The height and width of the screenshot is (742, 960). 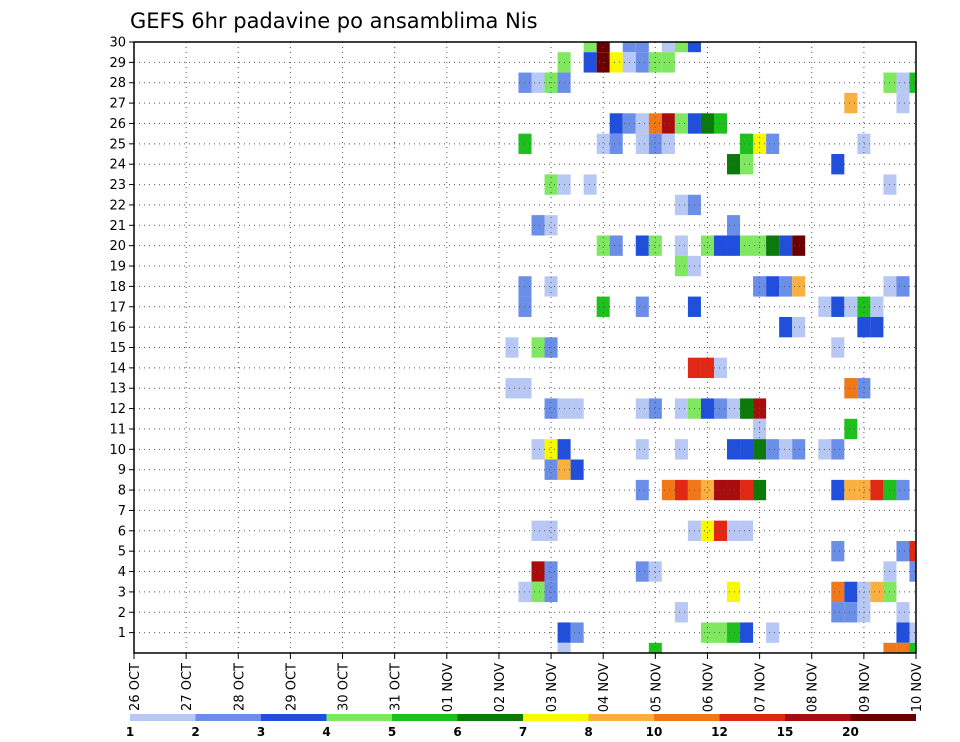 What do you see at coordinates (122, 470) in the screenshot?
I see `y-tick-label: 9` at bounding box center [122, 470].